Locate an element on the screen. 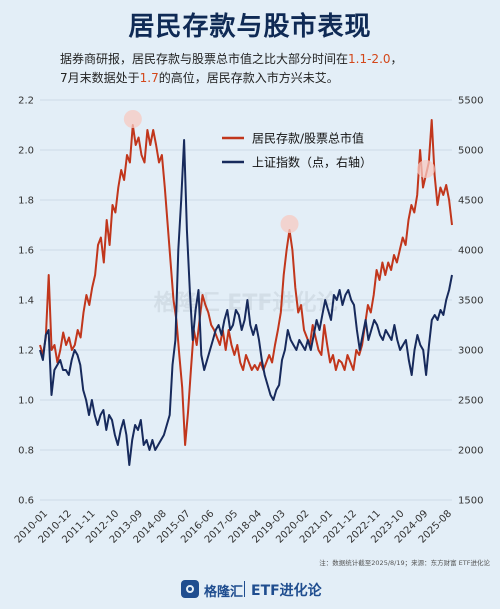 The image size is (500, 609). y-left-tick-label: 1.8 is located at coordinates (26, 201).